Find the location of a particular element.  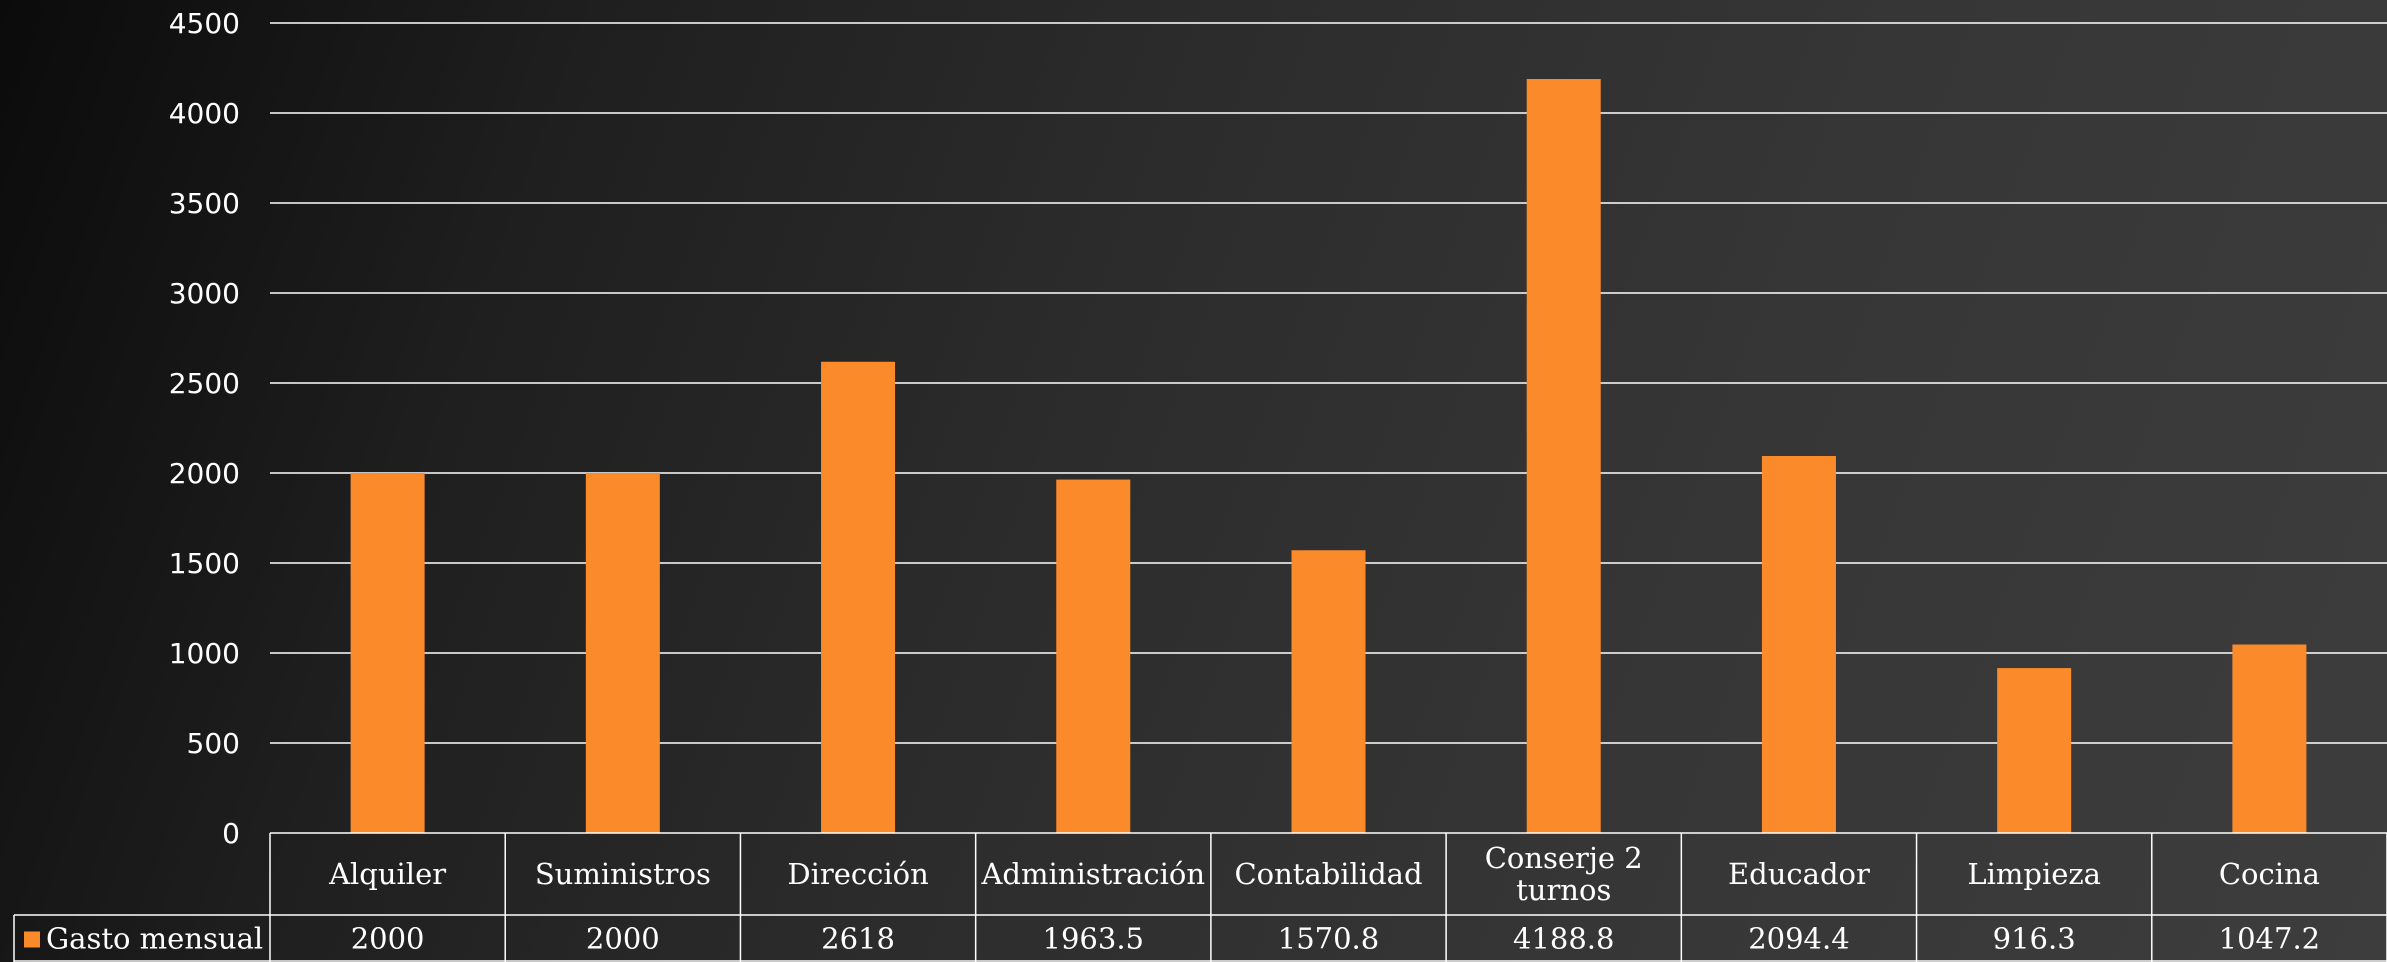

category-label: Contabilidad is located at coordinates (1328, 874).